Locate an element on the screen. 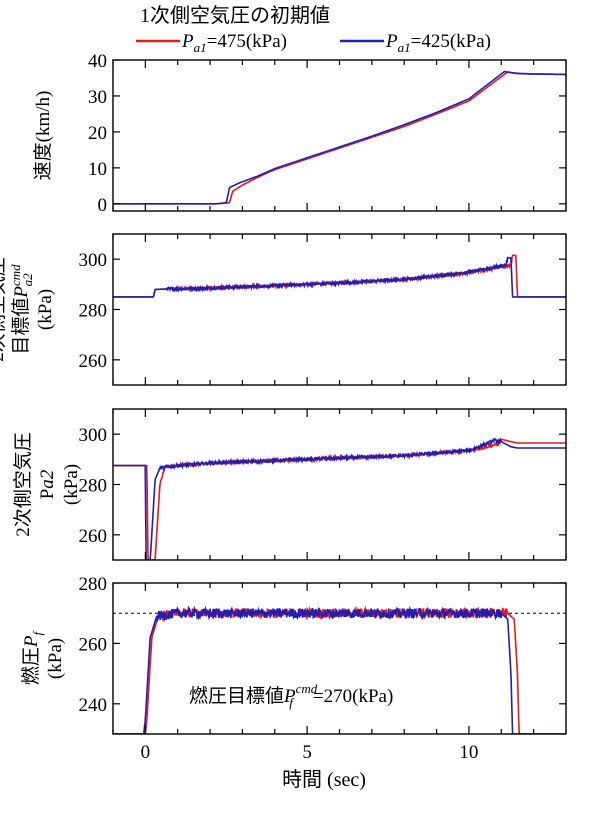 This screenshot has height=815, width=606. legend-item-475: Pa1=475(kPa) is located at coordinates (211, 43).